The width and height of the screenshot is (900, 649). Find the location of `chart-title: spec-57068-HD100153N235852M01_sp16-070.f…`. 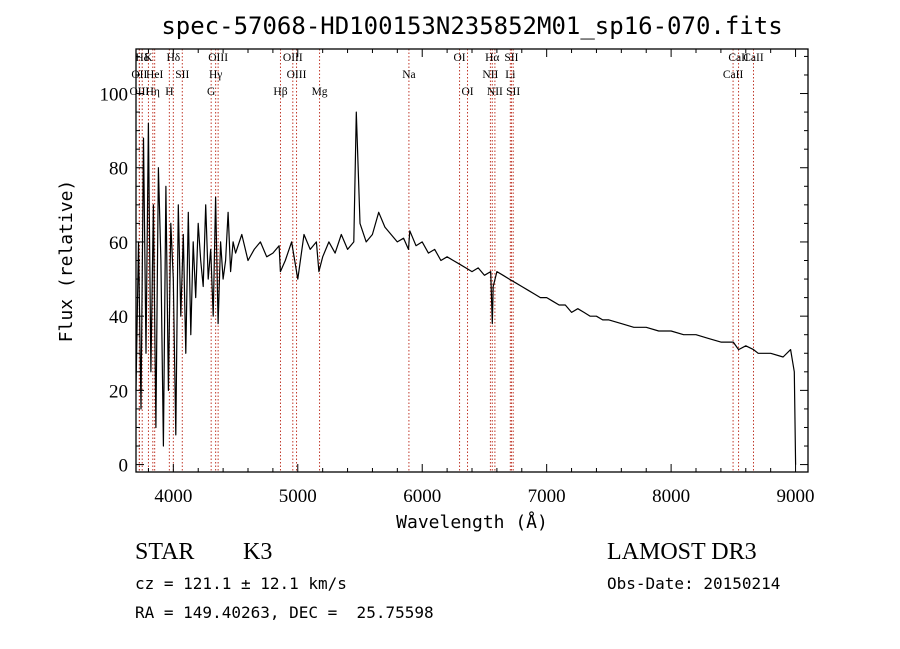

chart-title: spec-57068-HD100153N235852M01_sp16-070.f… is located at coordinates (471, 26).